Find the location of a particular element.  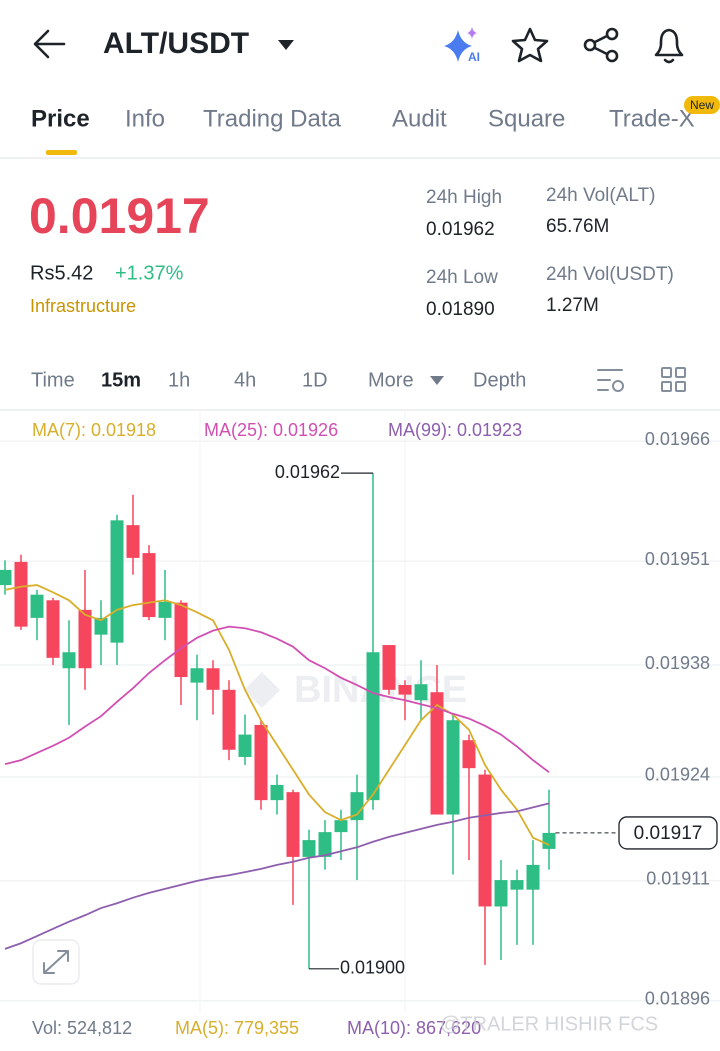

fiat-price: Rs5.42 is located at coordinates (61, 273).